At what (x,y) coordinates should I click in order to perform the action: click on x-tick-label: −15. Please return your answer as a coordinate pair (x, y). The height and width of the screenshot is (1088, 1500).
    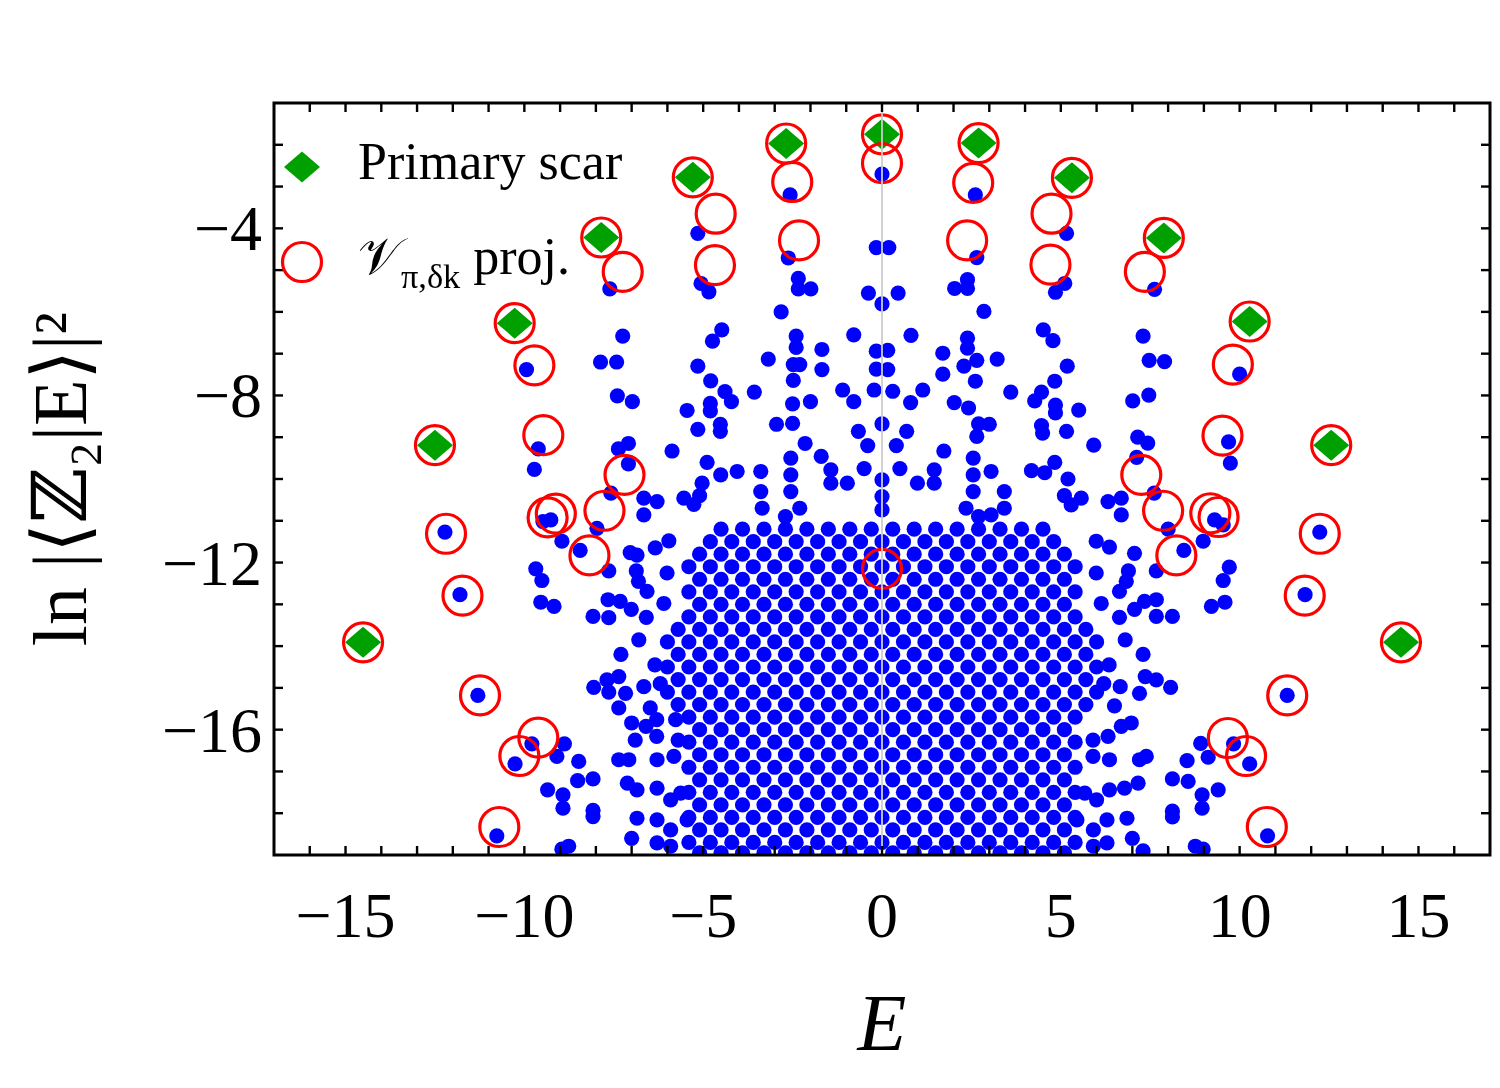
    Looking at the image, I should click on (345, 915).